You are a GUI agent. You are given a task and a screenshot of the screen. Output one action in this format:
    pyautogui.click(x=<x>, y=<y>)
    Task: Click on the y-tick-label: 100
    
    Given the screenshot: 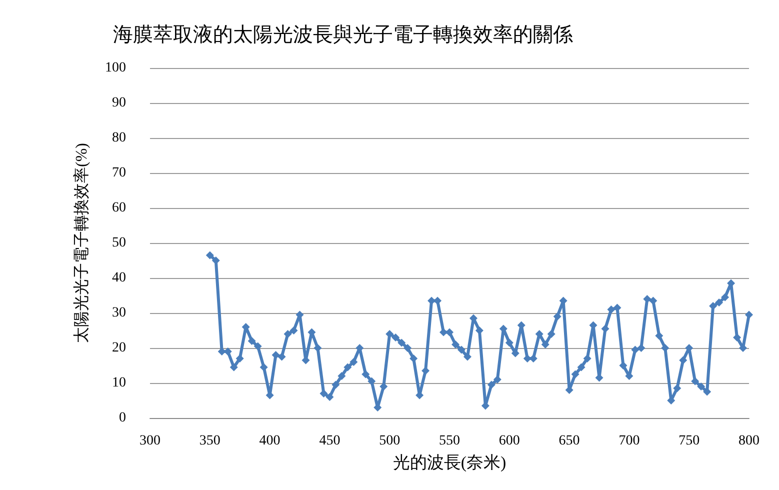 What is the action you would take?
    pyautogui.click(x=115, y=68)
    